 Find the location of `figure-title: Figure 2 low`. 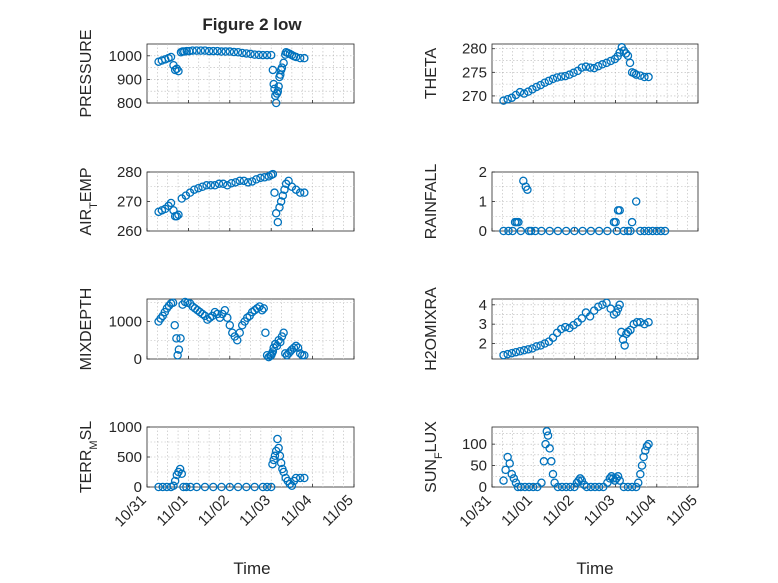

figure-title: Figure 2 low is located at coordinates (252, 24).